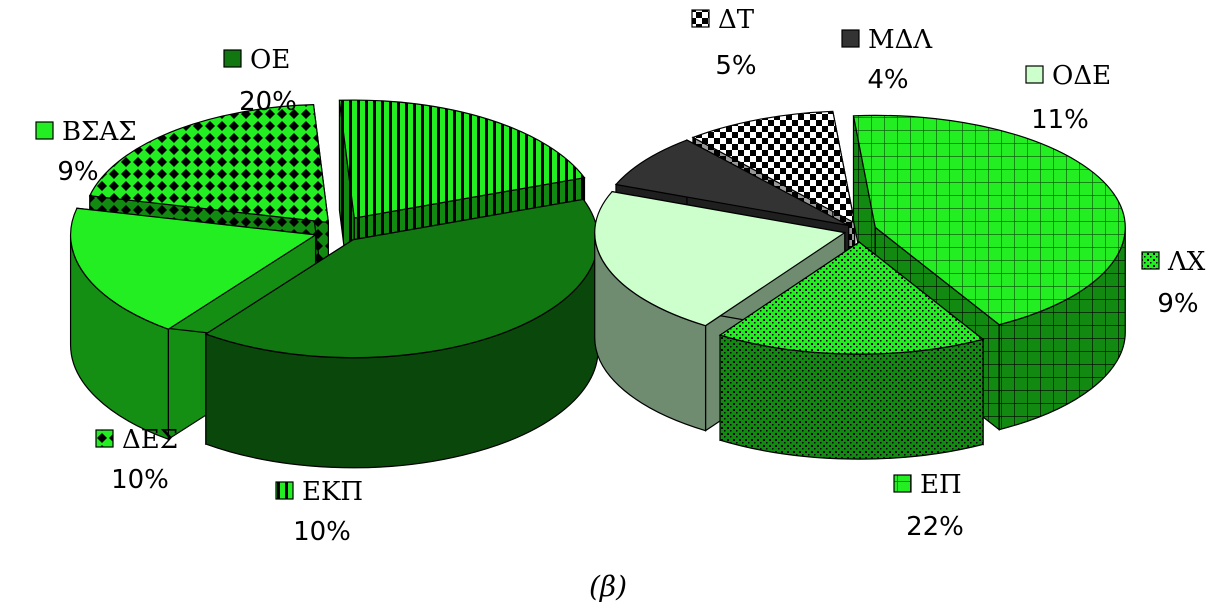  I want to click on slice-label-ΟΔΕ: ΟΔΕ, so click(1081, 76).